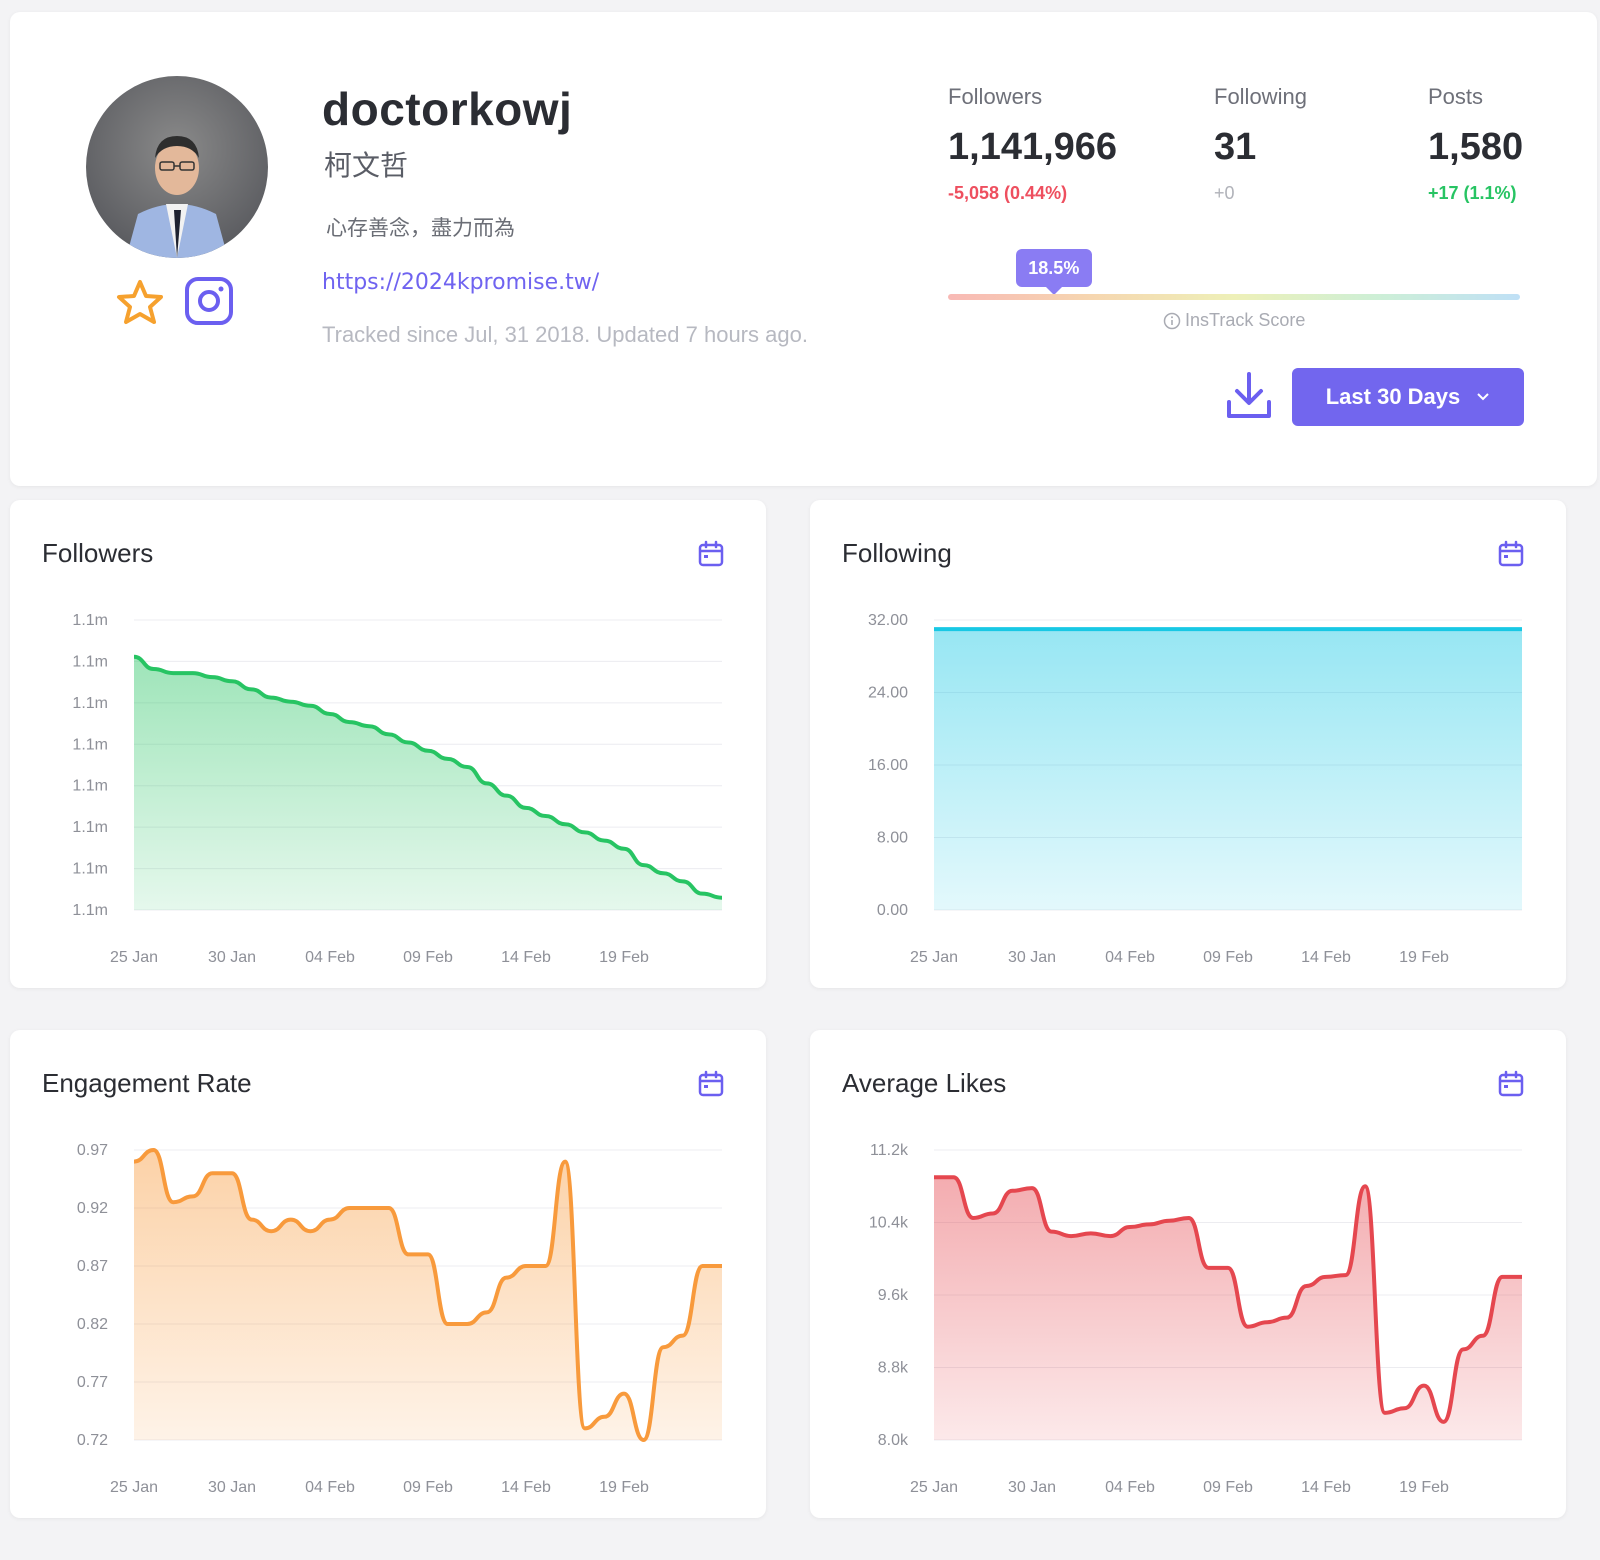 This screenshot has height=1560, width=1600. I want to click on stat-label: Posts, so click(1456, 96).